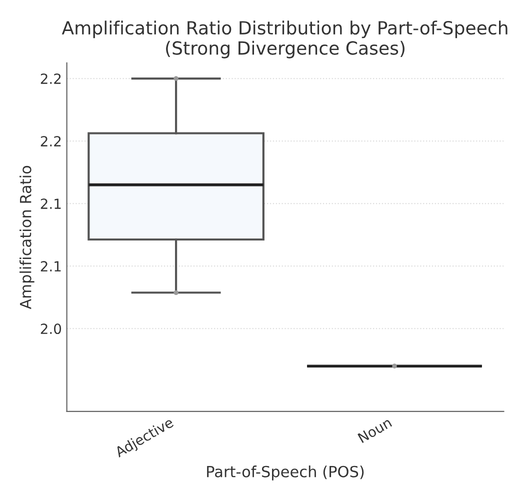 The width and height of the screenshot is (514, 484). I want to click on x-tick-label: Noun, so click(375, 430).